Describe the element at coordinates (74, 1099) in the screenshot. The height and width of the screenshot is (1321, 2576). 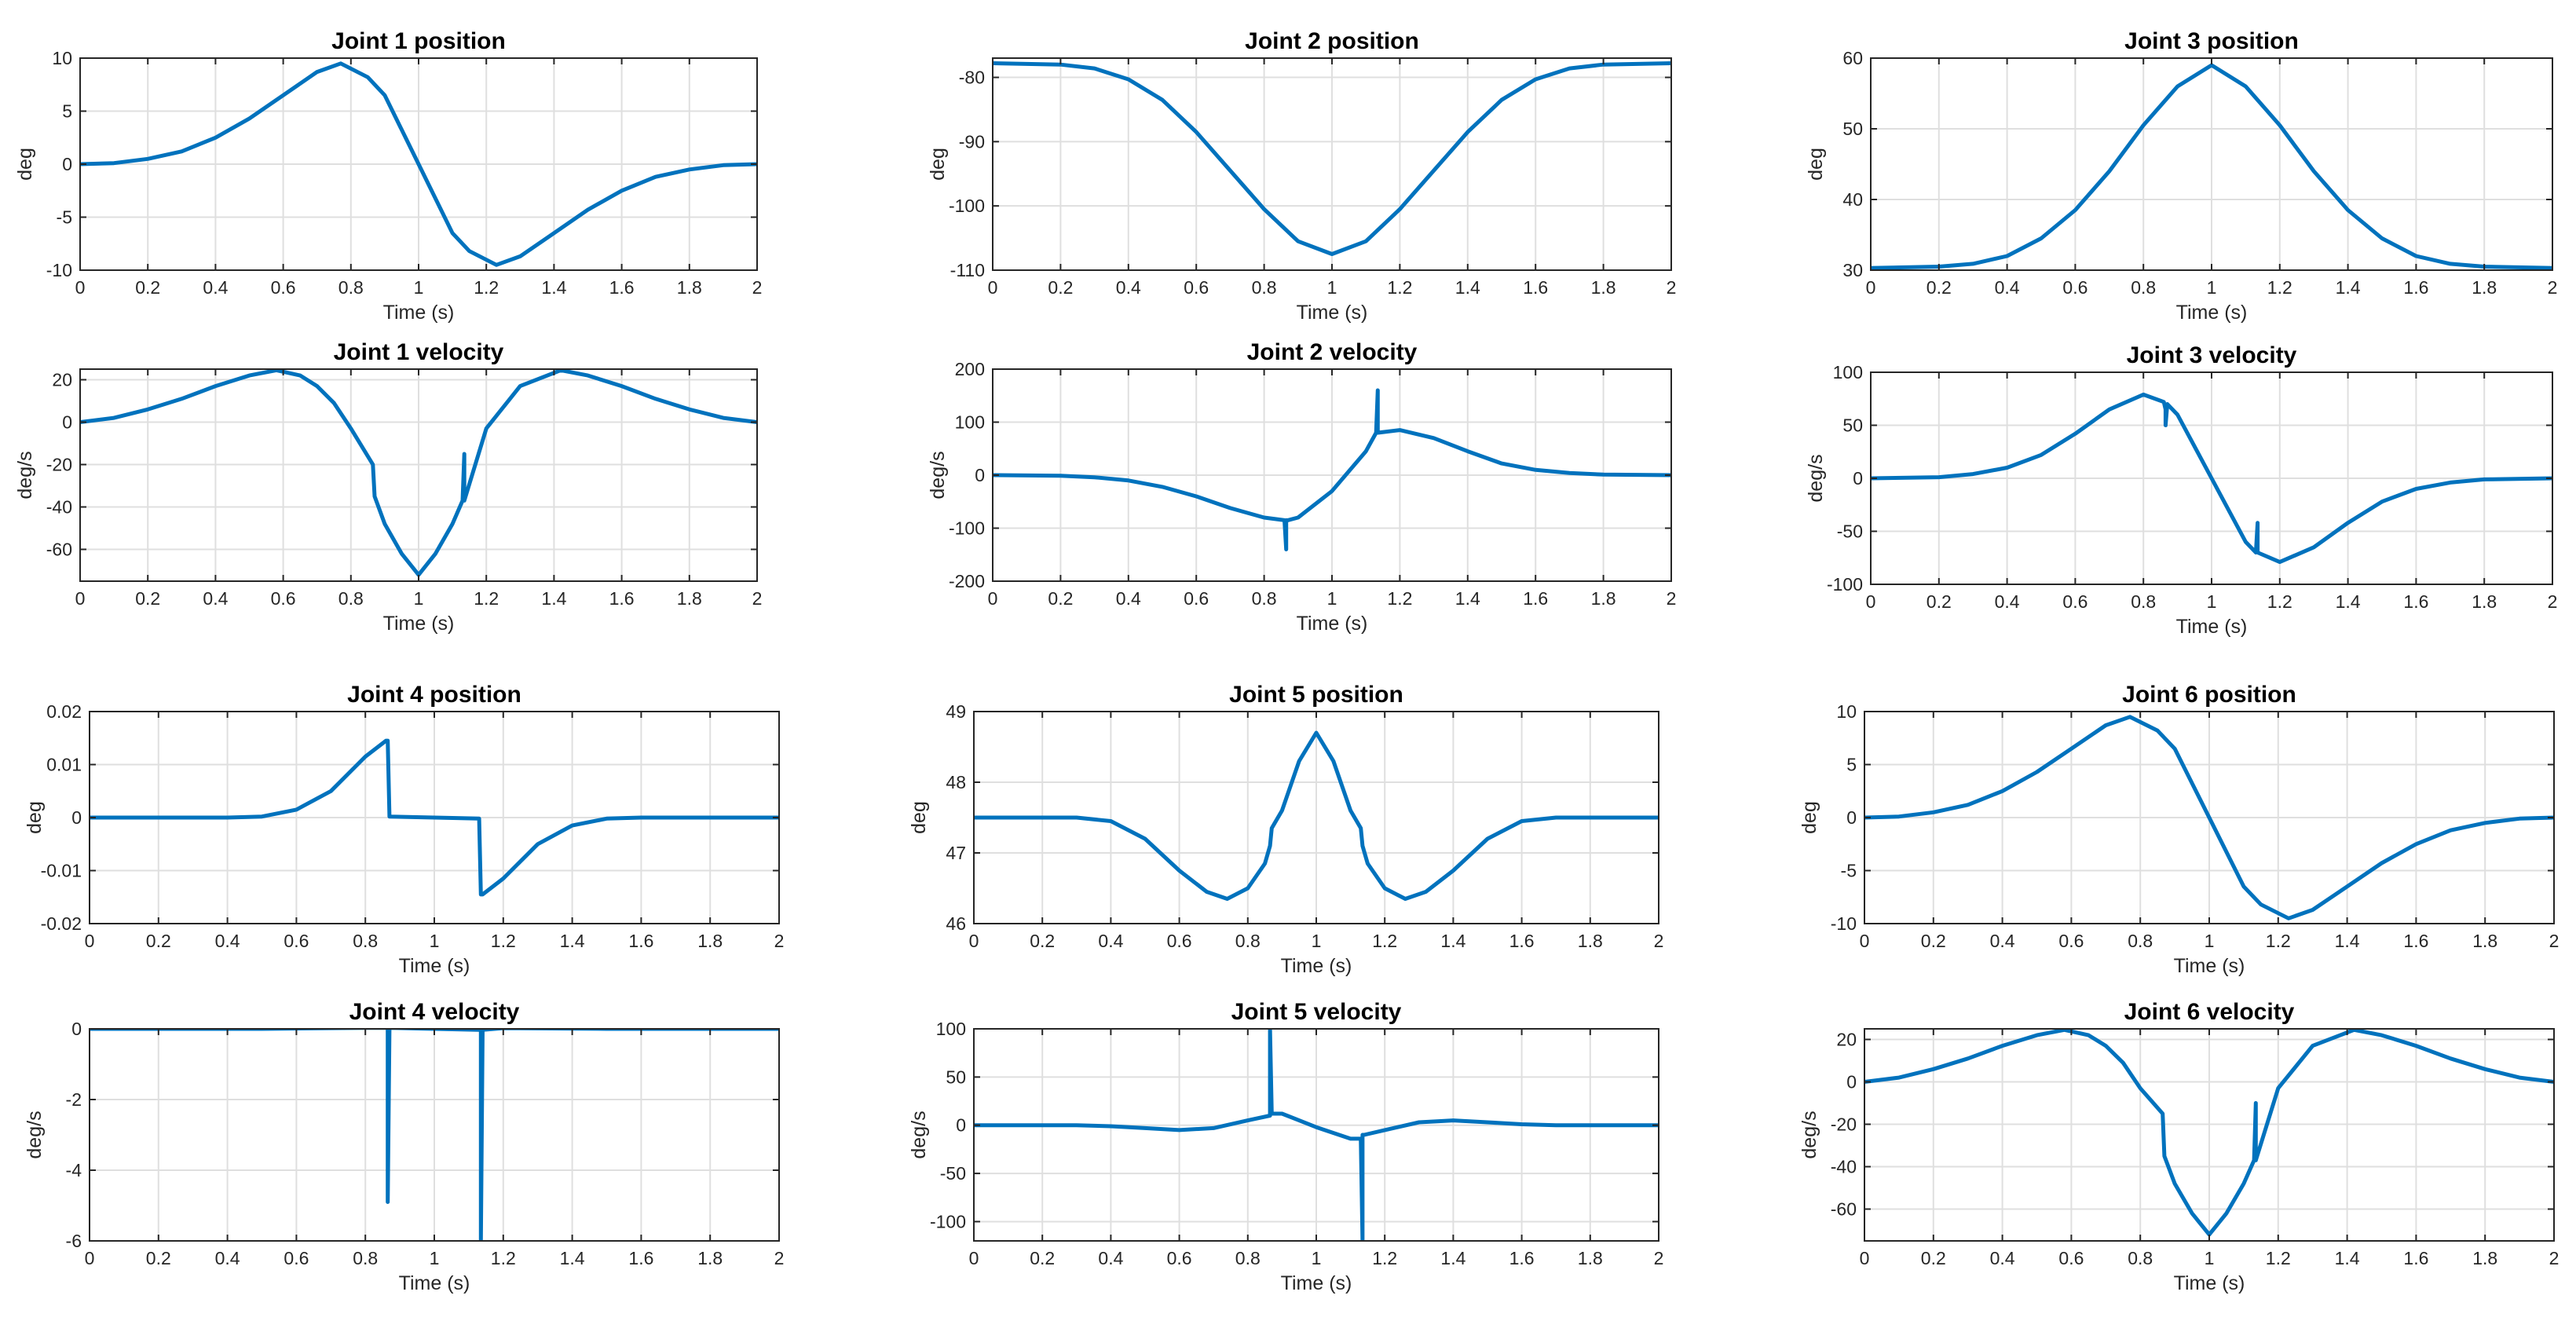
I see `y-tick-label: -2` at that location.